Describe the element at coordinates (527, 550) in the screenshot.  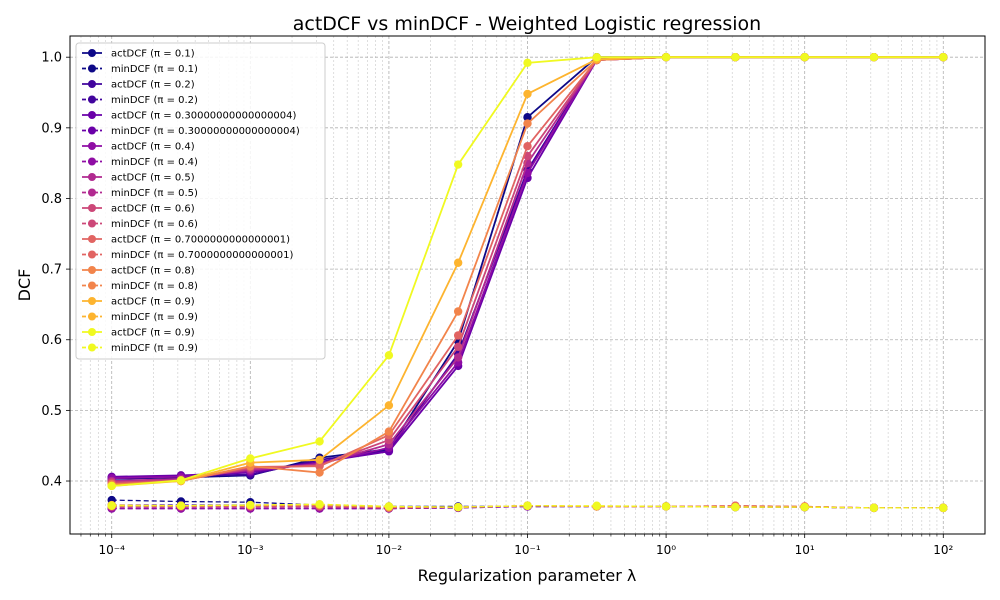
I see `x-tick-label: 10⁻¹` at that location.